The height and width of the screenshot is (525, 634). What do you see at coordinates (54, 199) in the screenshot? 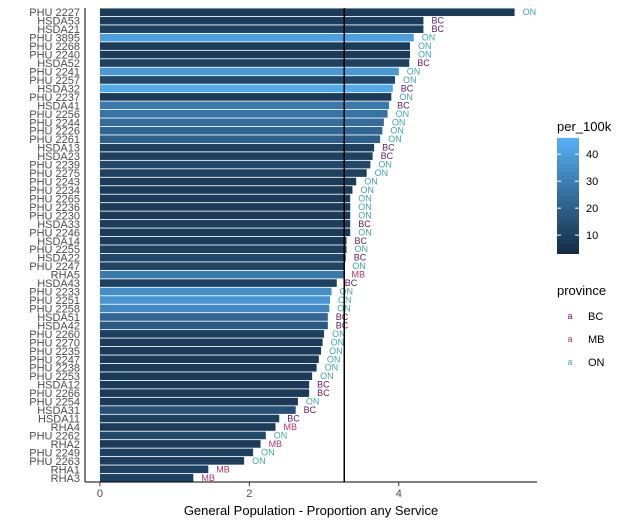
I see `y-tick-label: PHU 2265` at bounding box center [54, 199].